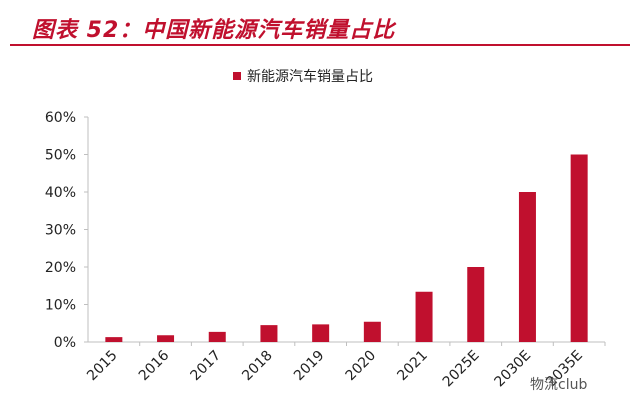 The image size is (640, 416). What do you see at coordinates (114, 339) in the screenshot?
I see `bar-2015` at bounding box center [114, 339].